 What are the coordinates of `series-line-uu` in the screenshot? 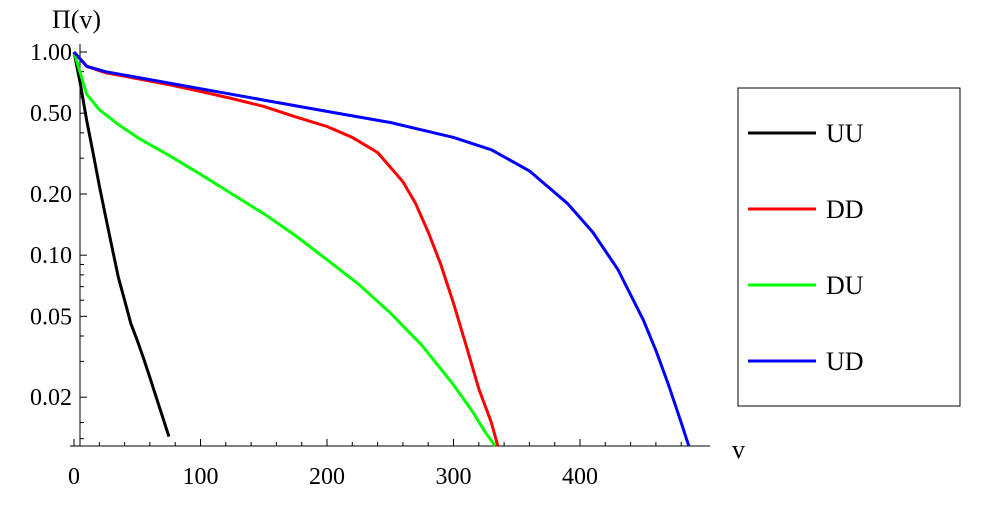 It's located at (121, 244).